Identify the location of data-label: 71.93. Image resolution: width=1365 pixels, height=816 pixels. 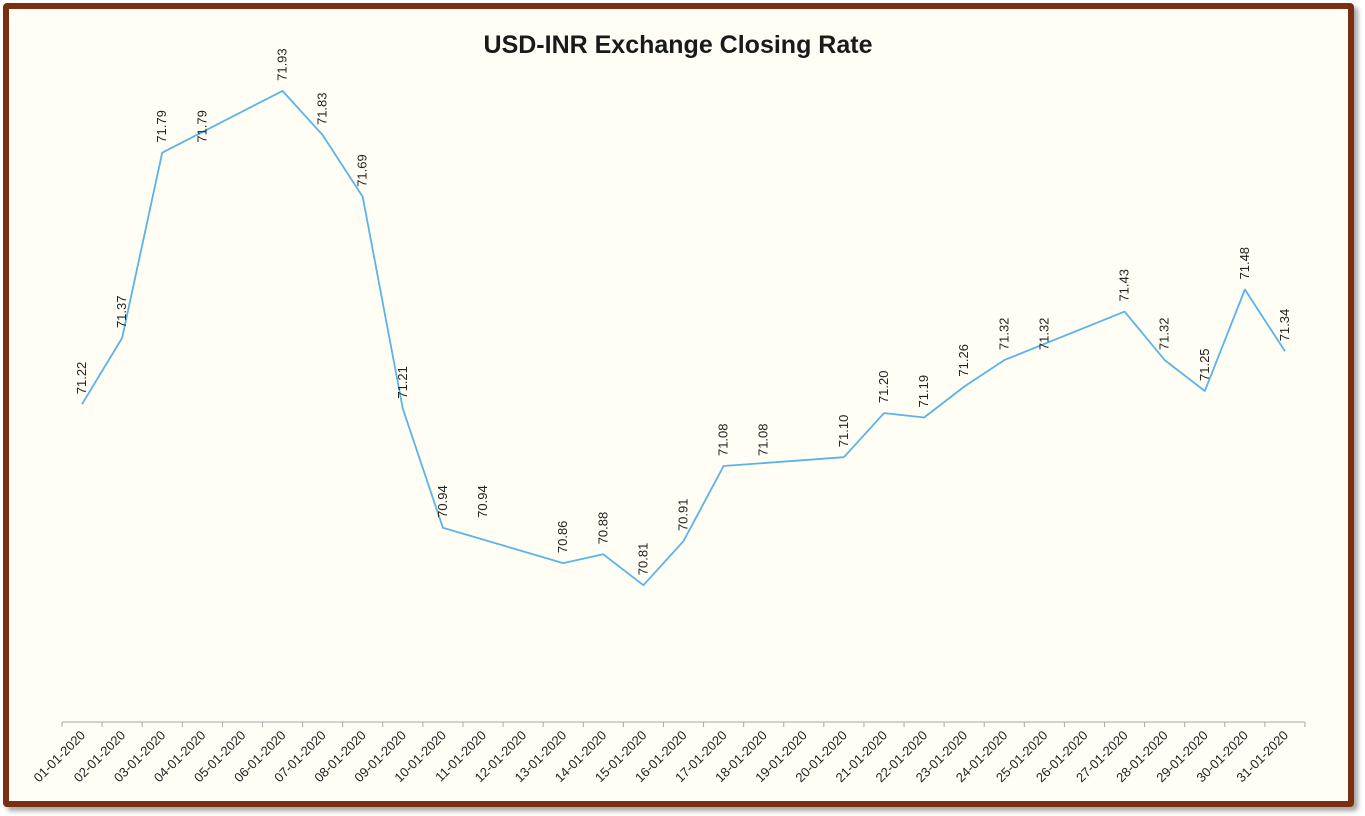
(282, 64).